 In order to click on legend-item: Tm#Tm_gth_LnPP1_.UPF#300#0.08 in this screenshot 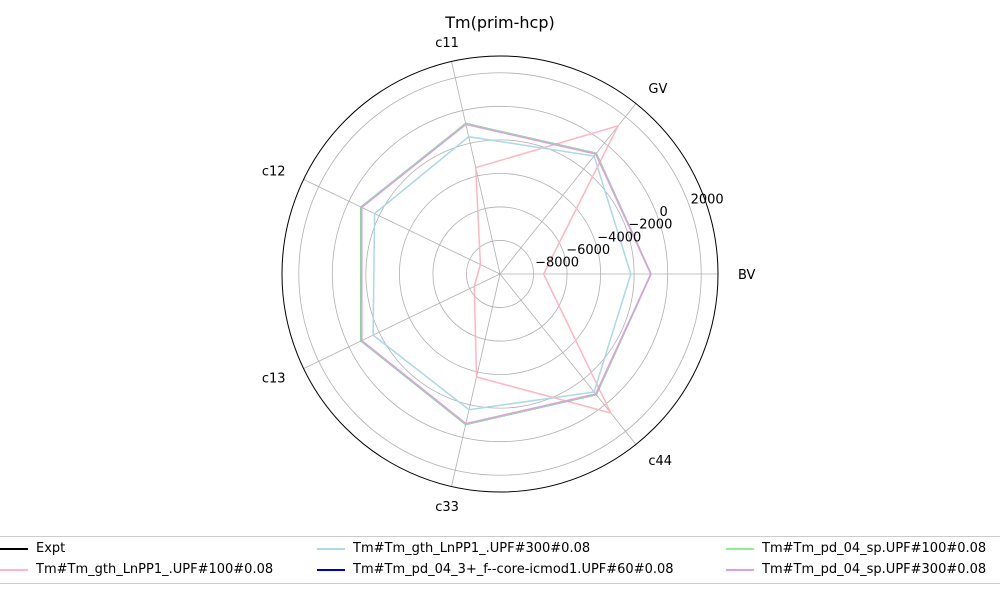, I will do `click(453, 549)`.